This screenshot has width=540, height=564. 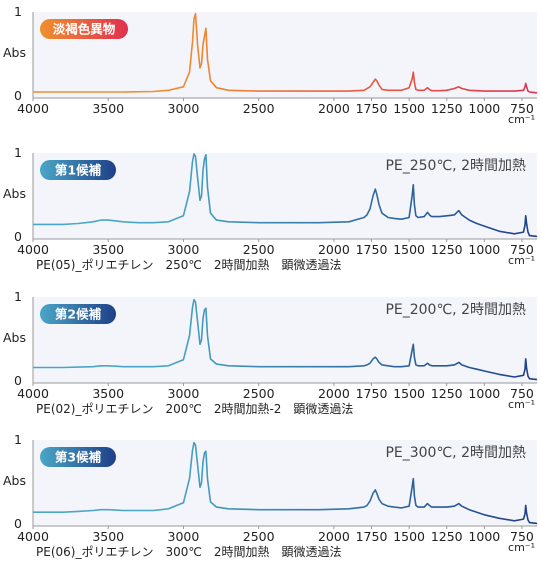 I want to click on badge-label: 第2候補, so click(x=78, y=314).